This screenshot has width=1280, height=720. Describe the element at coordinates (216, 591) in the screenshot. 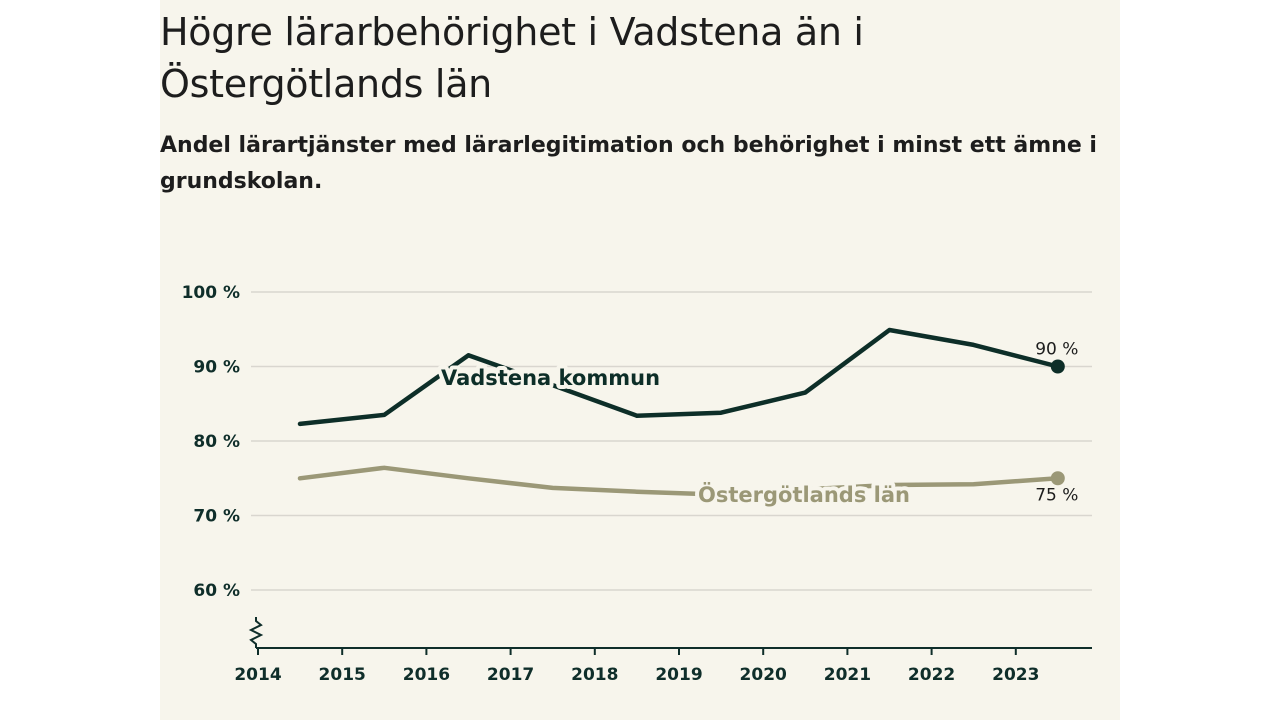

I see `y-tick-label: 60 %` at that location.